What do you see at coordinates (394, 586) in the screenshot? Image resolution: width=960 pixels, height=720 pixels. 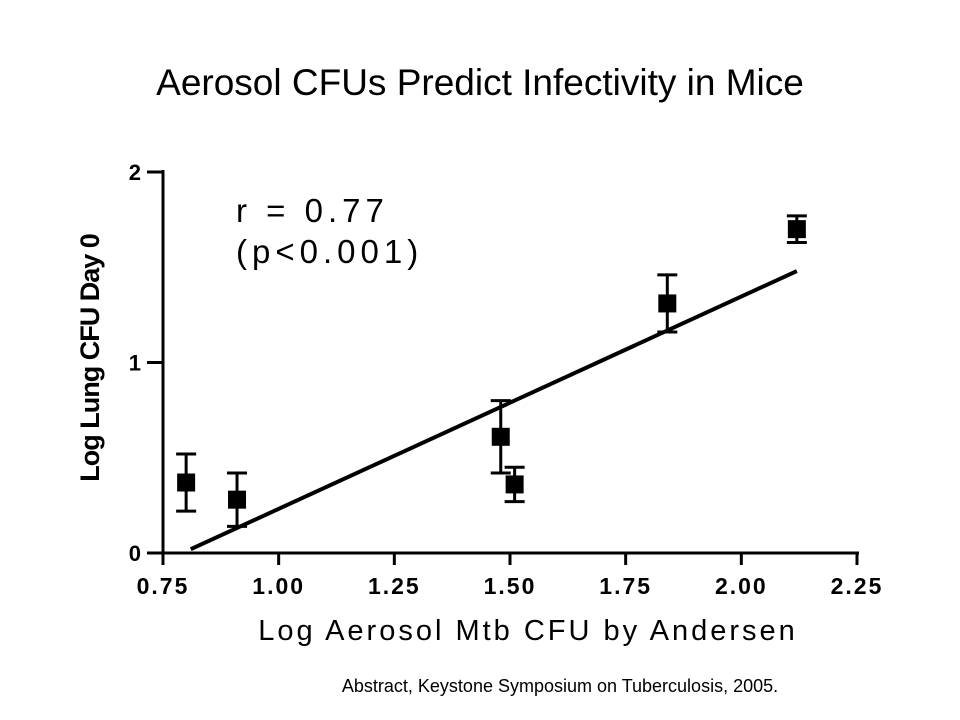 I see `x-tick-label: 1.25` at bounding box center [394, 586].